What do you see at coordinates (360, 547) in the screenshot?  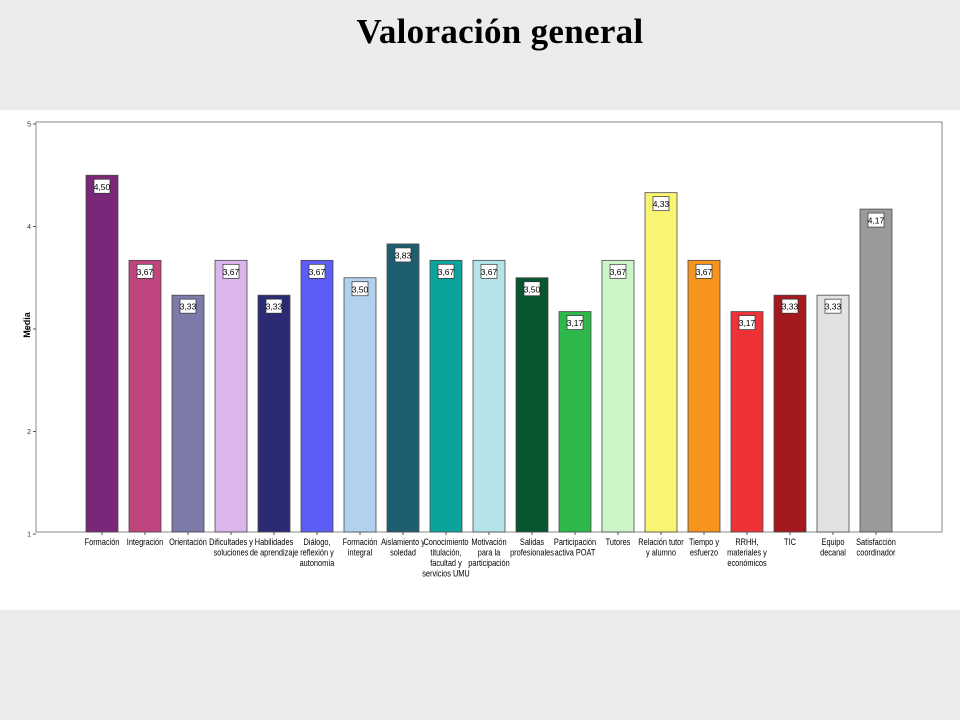 I see `category-label: Formación integral` at bounding box center [360, 547].